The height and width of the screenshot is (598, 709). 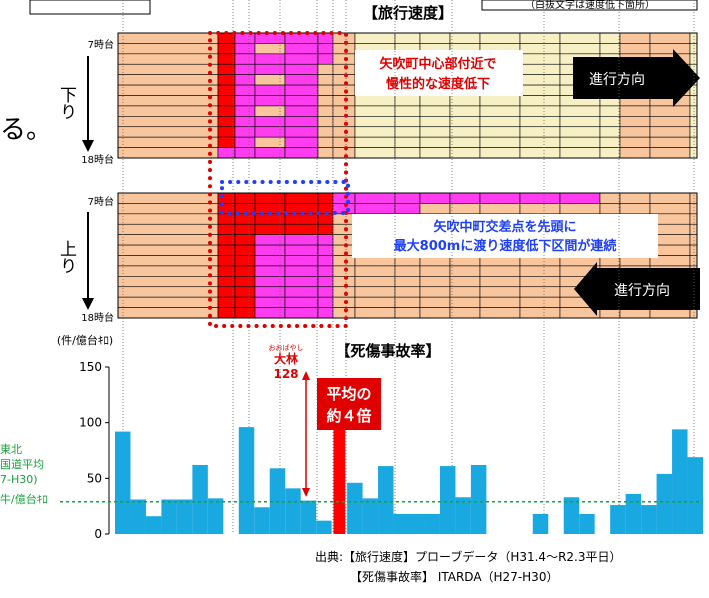 I want to click on source-line1: 出典:【旅行速度】プローブデータ（H31.4～R2.3平日）, so click(x=468, y=556).